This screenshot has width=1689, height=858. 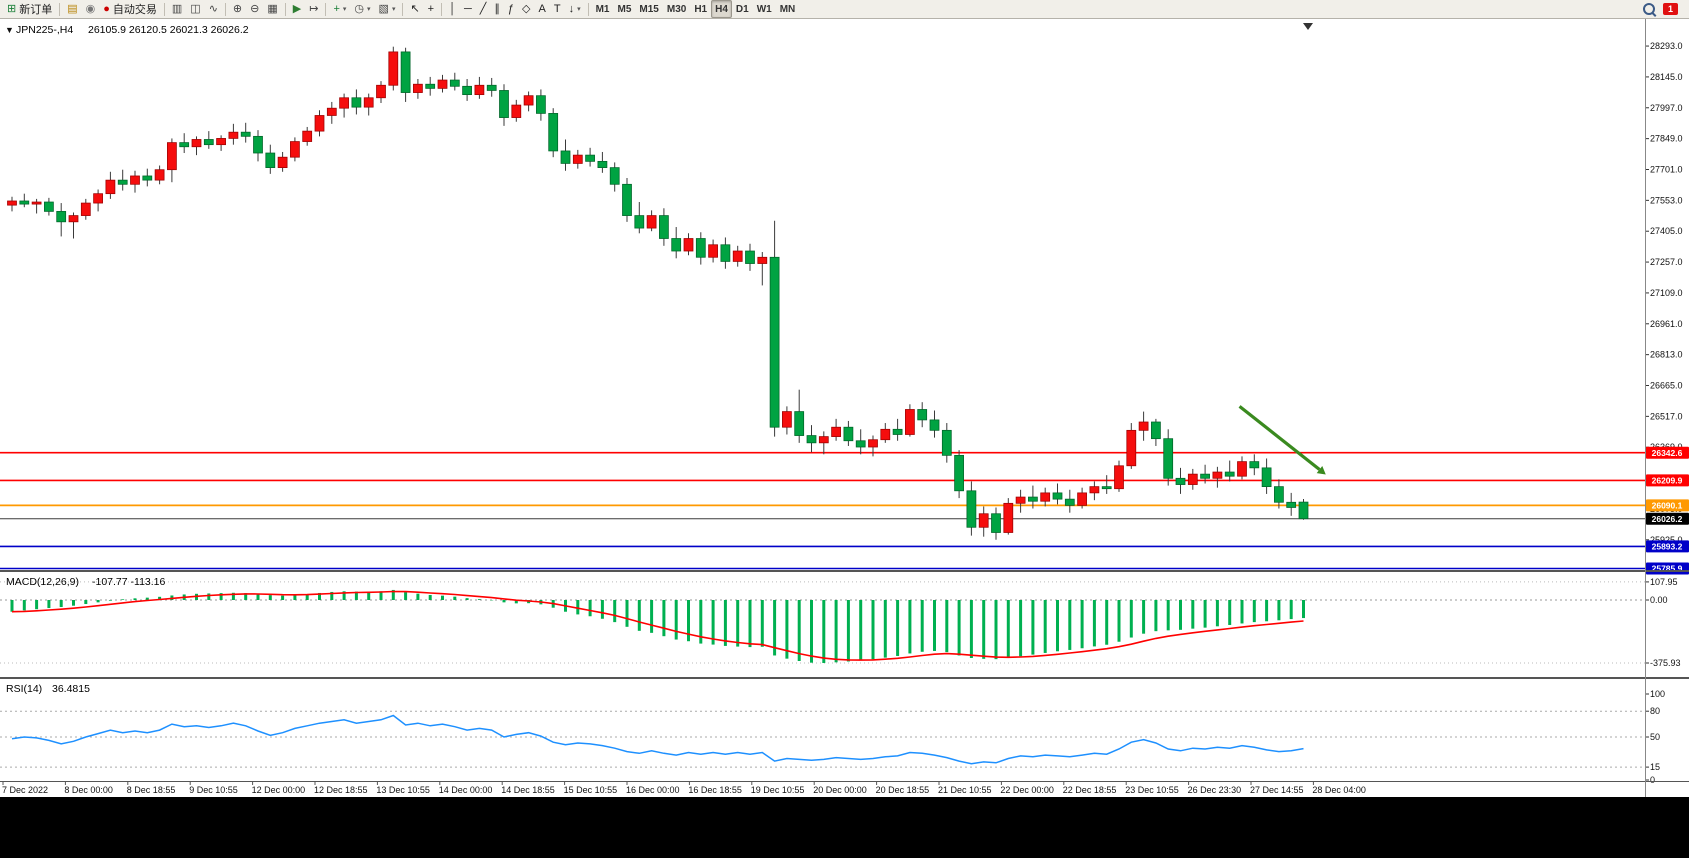 I want to click on templates-button: ▧ ▾, so click(x=387, y=9).